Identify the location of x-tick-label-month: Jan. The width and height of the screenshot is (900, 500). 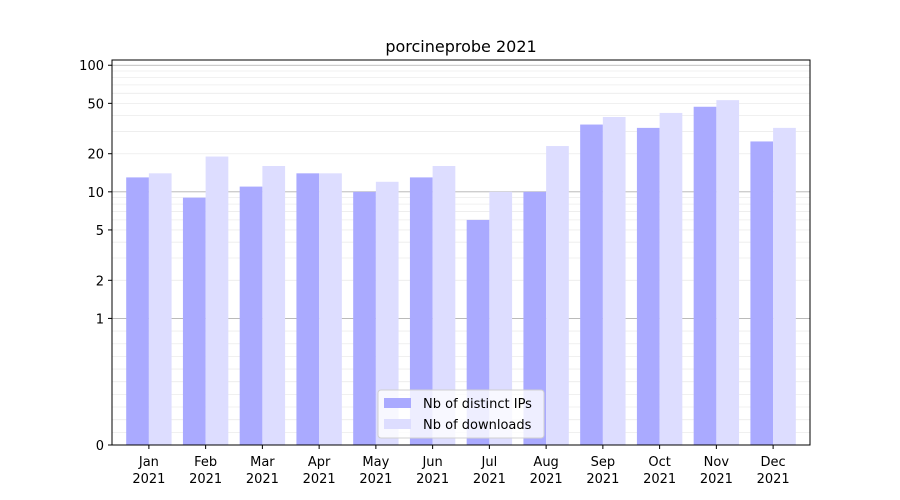
(148, 462).